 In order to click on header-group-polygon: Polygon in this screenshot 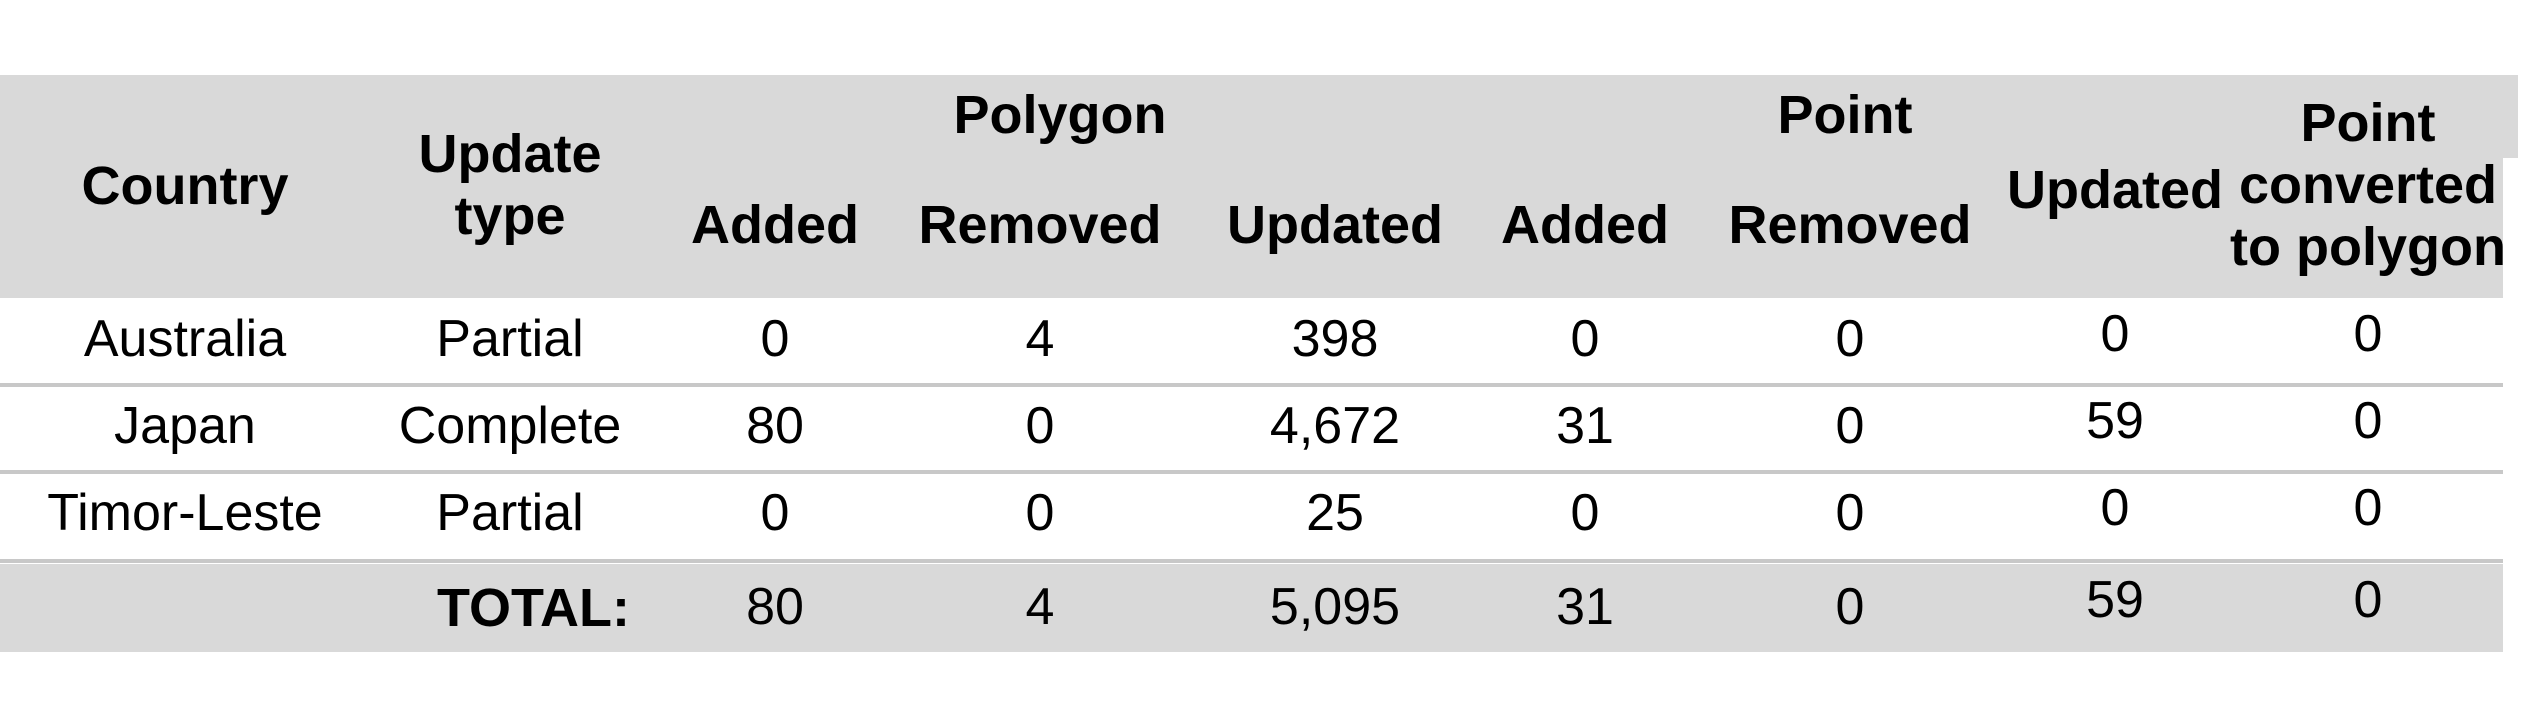, I will do `click(1060, 114)`.